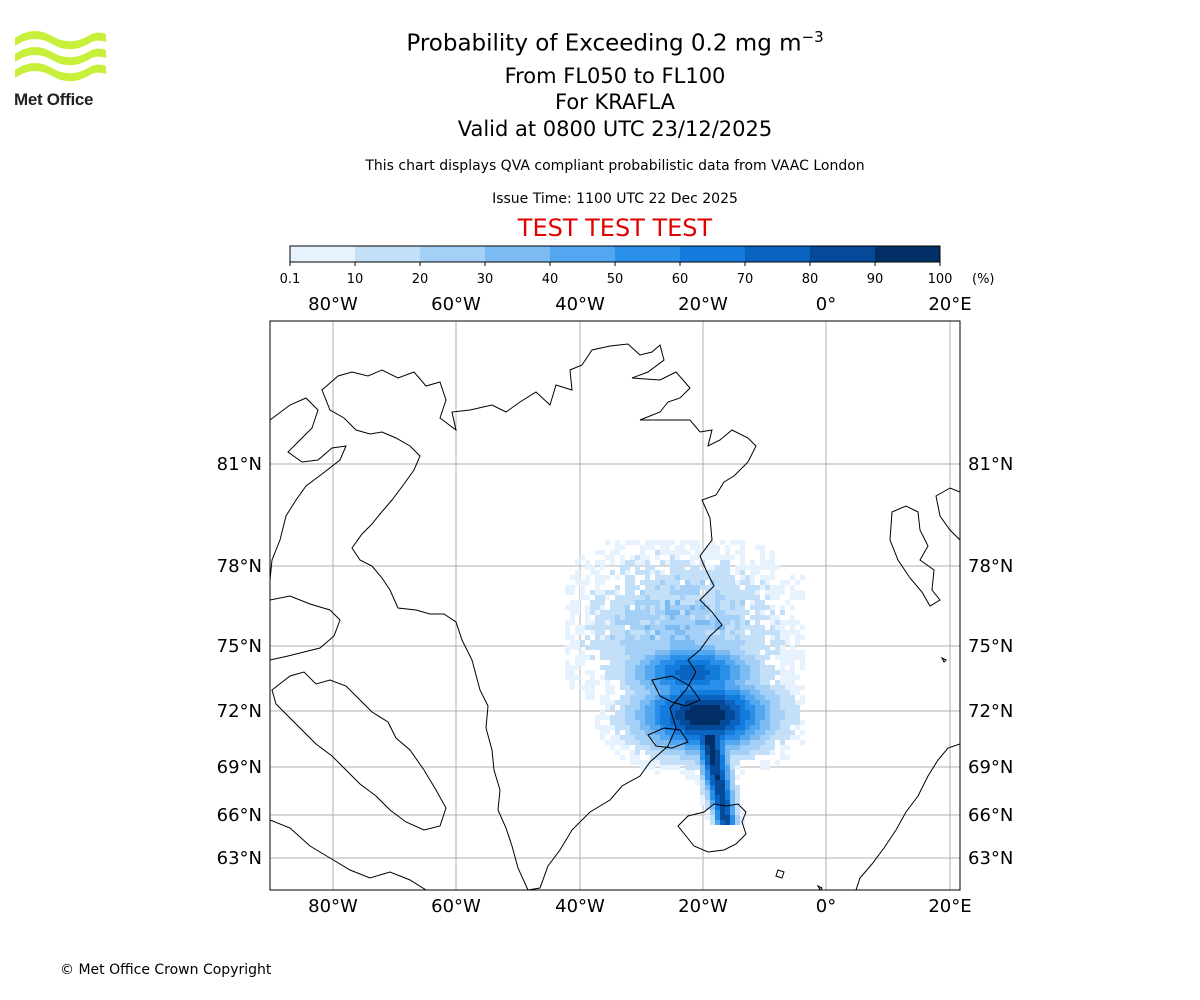 This screenshot has width=1200, height=1000. I want to click on coastline-svalbard, so click(915, 556).